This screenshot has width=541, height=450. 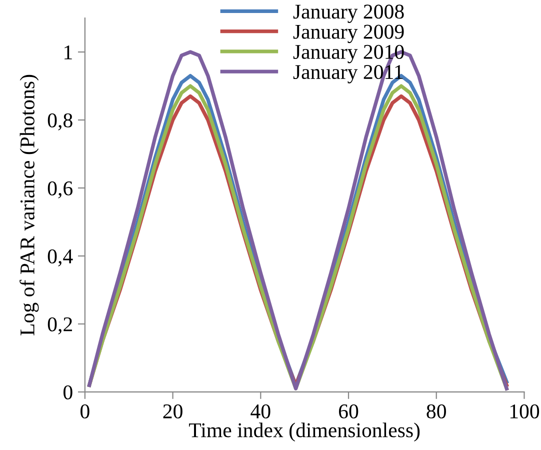 I want to click on y-tick-label: 0, so click(x=68, y=392).